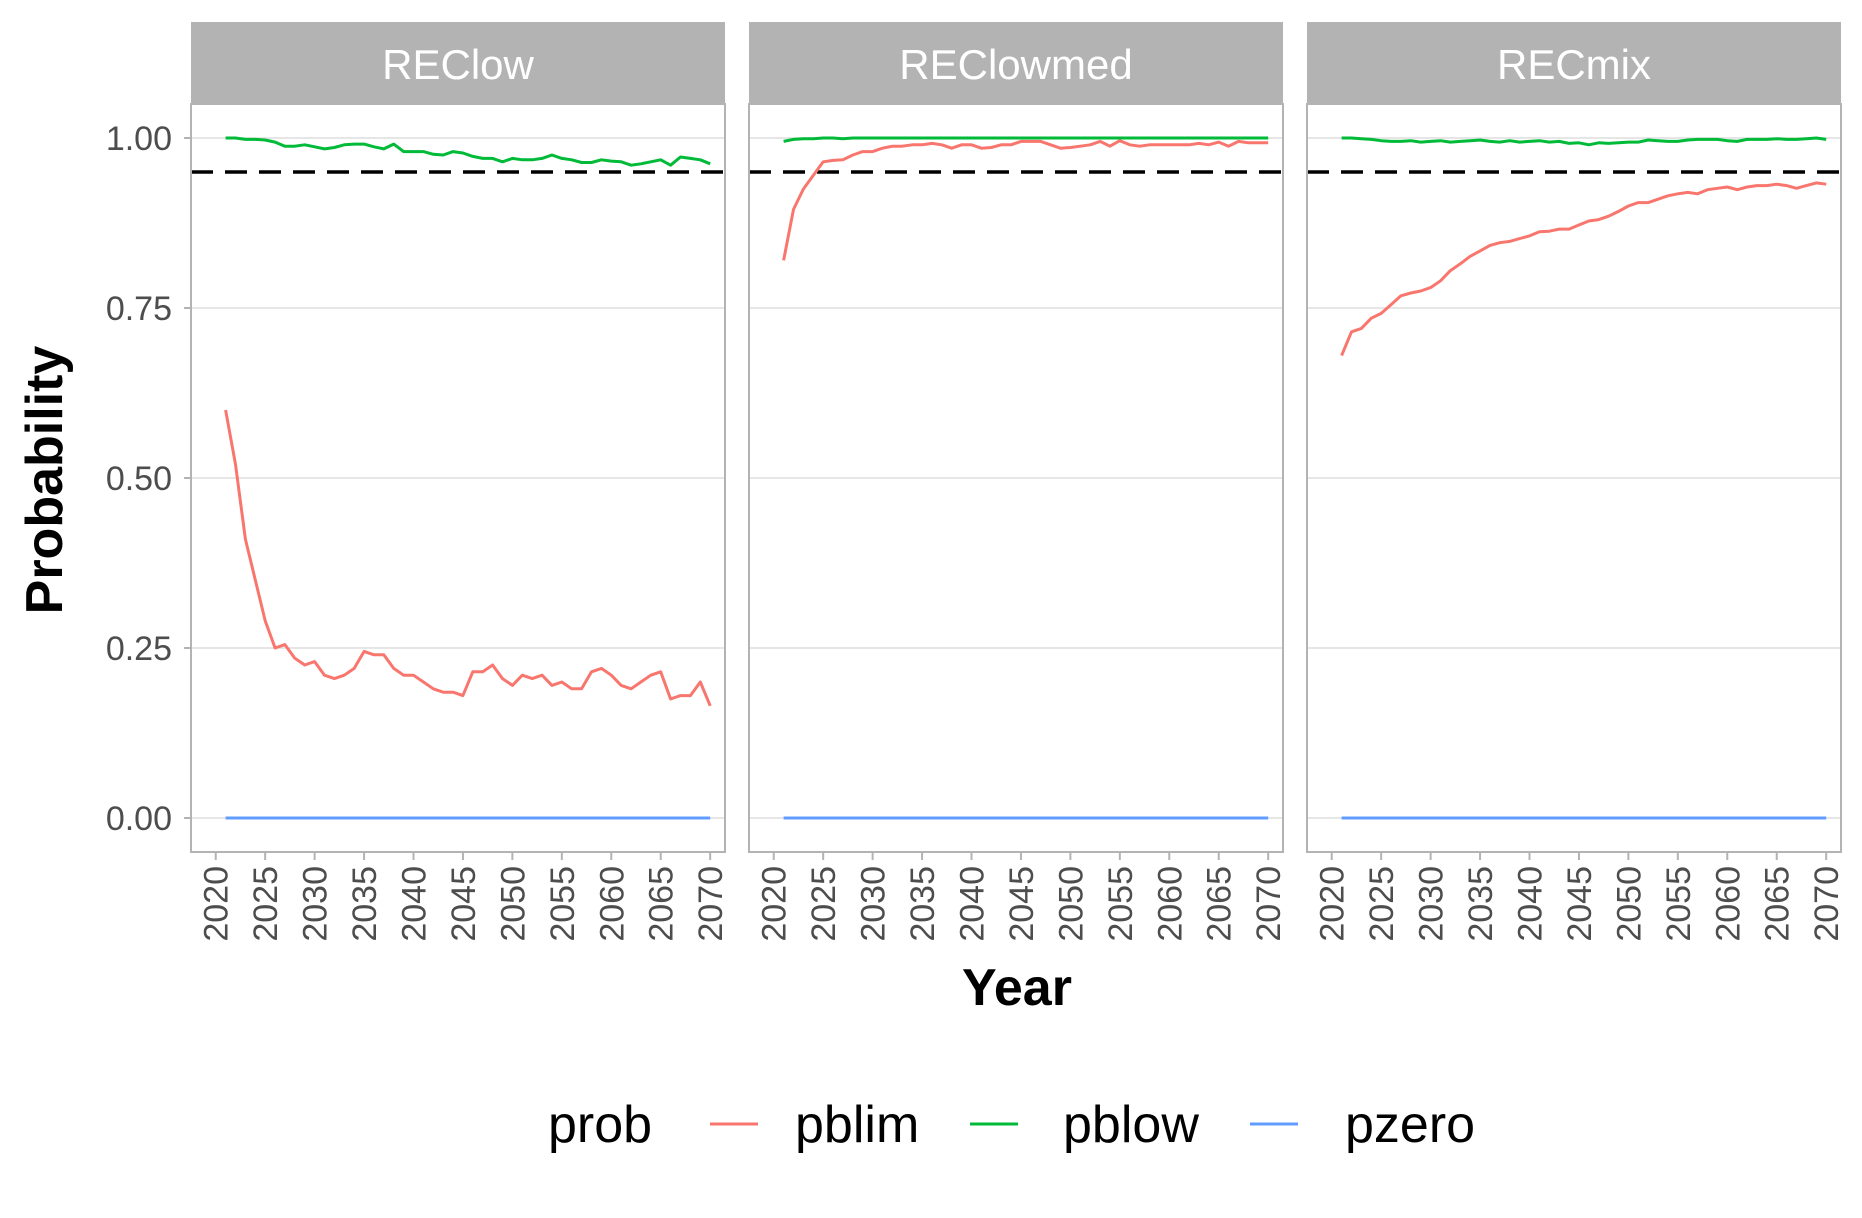  Describe the element at coordinates (139, 649) in the screenshot. I see `y-tick-label: 0.25` at that location.